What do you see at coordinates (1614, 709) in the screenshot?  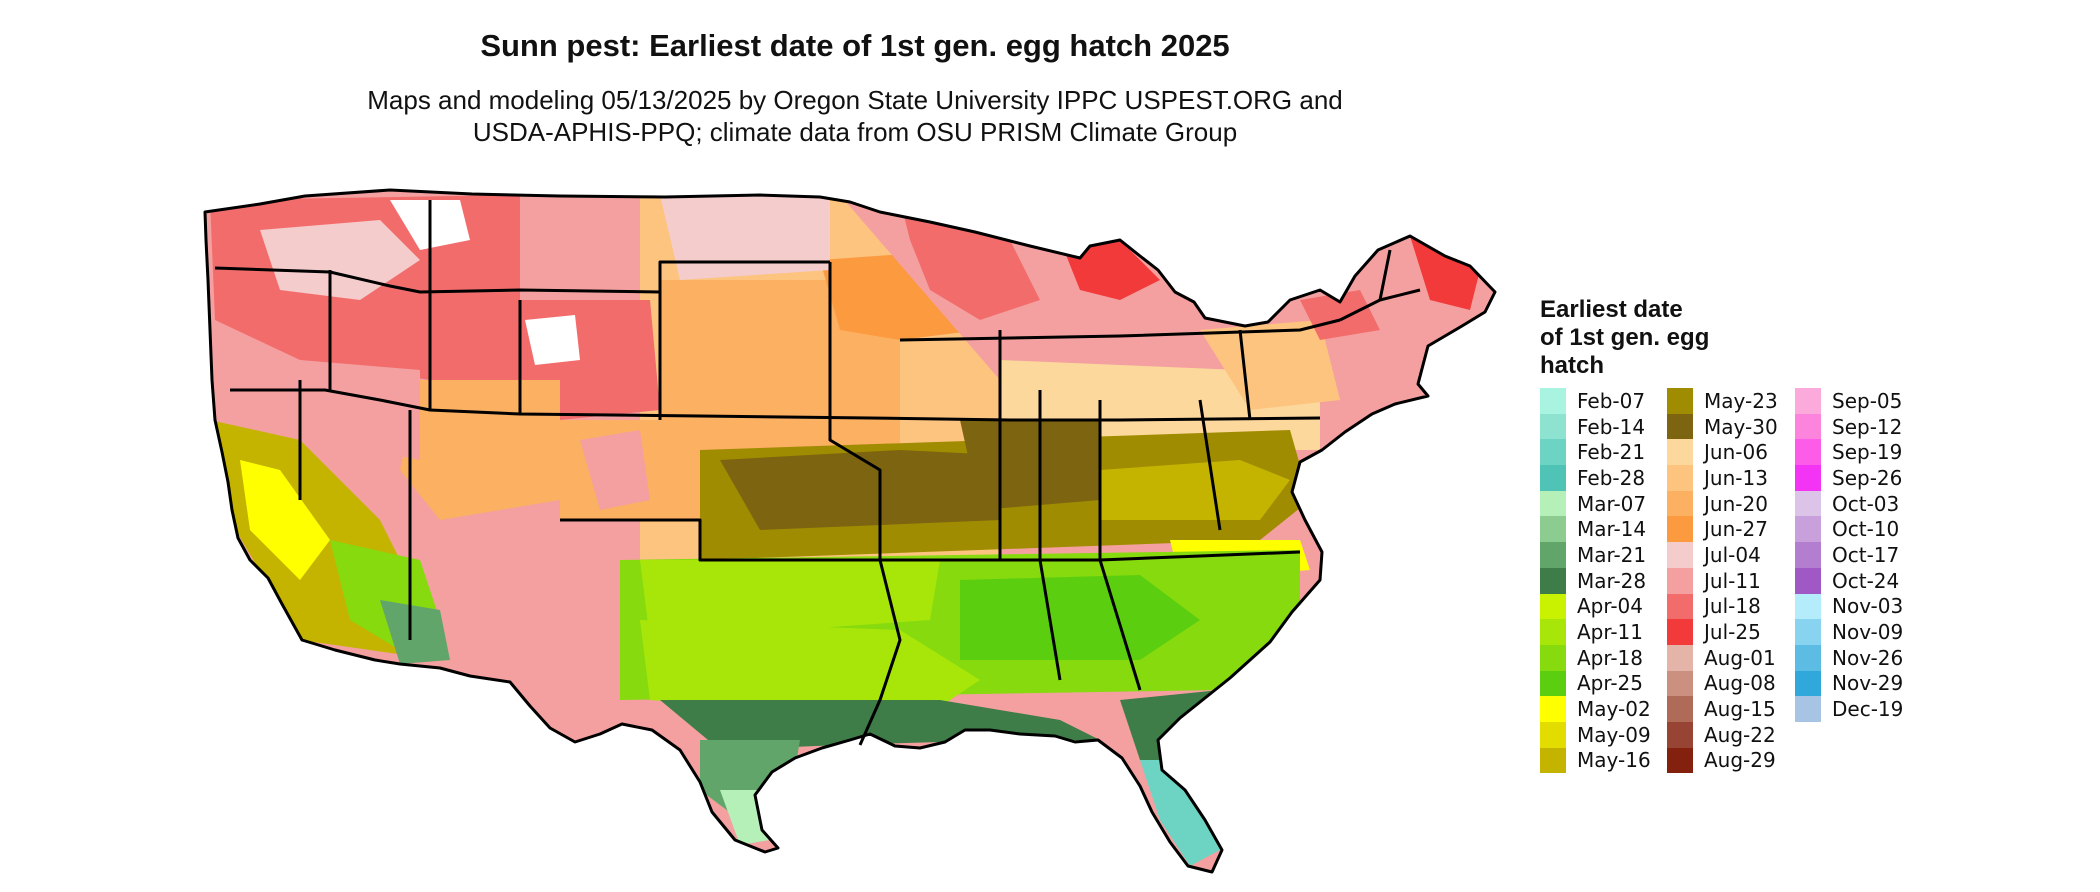 I see `legend-label: May-02` at bounding box center [1614, 709].